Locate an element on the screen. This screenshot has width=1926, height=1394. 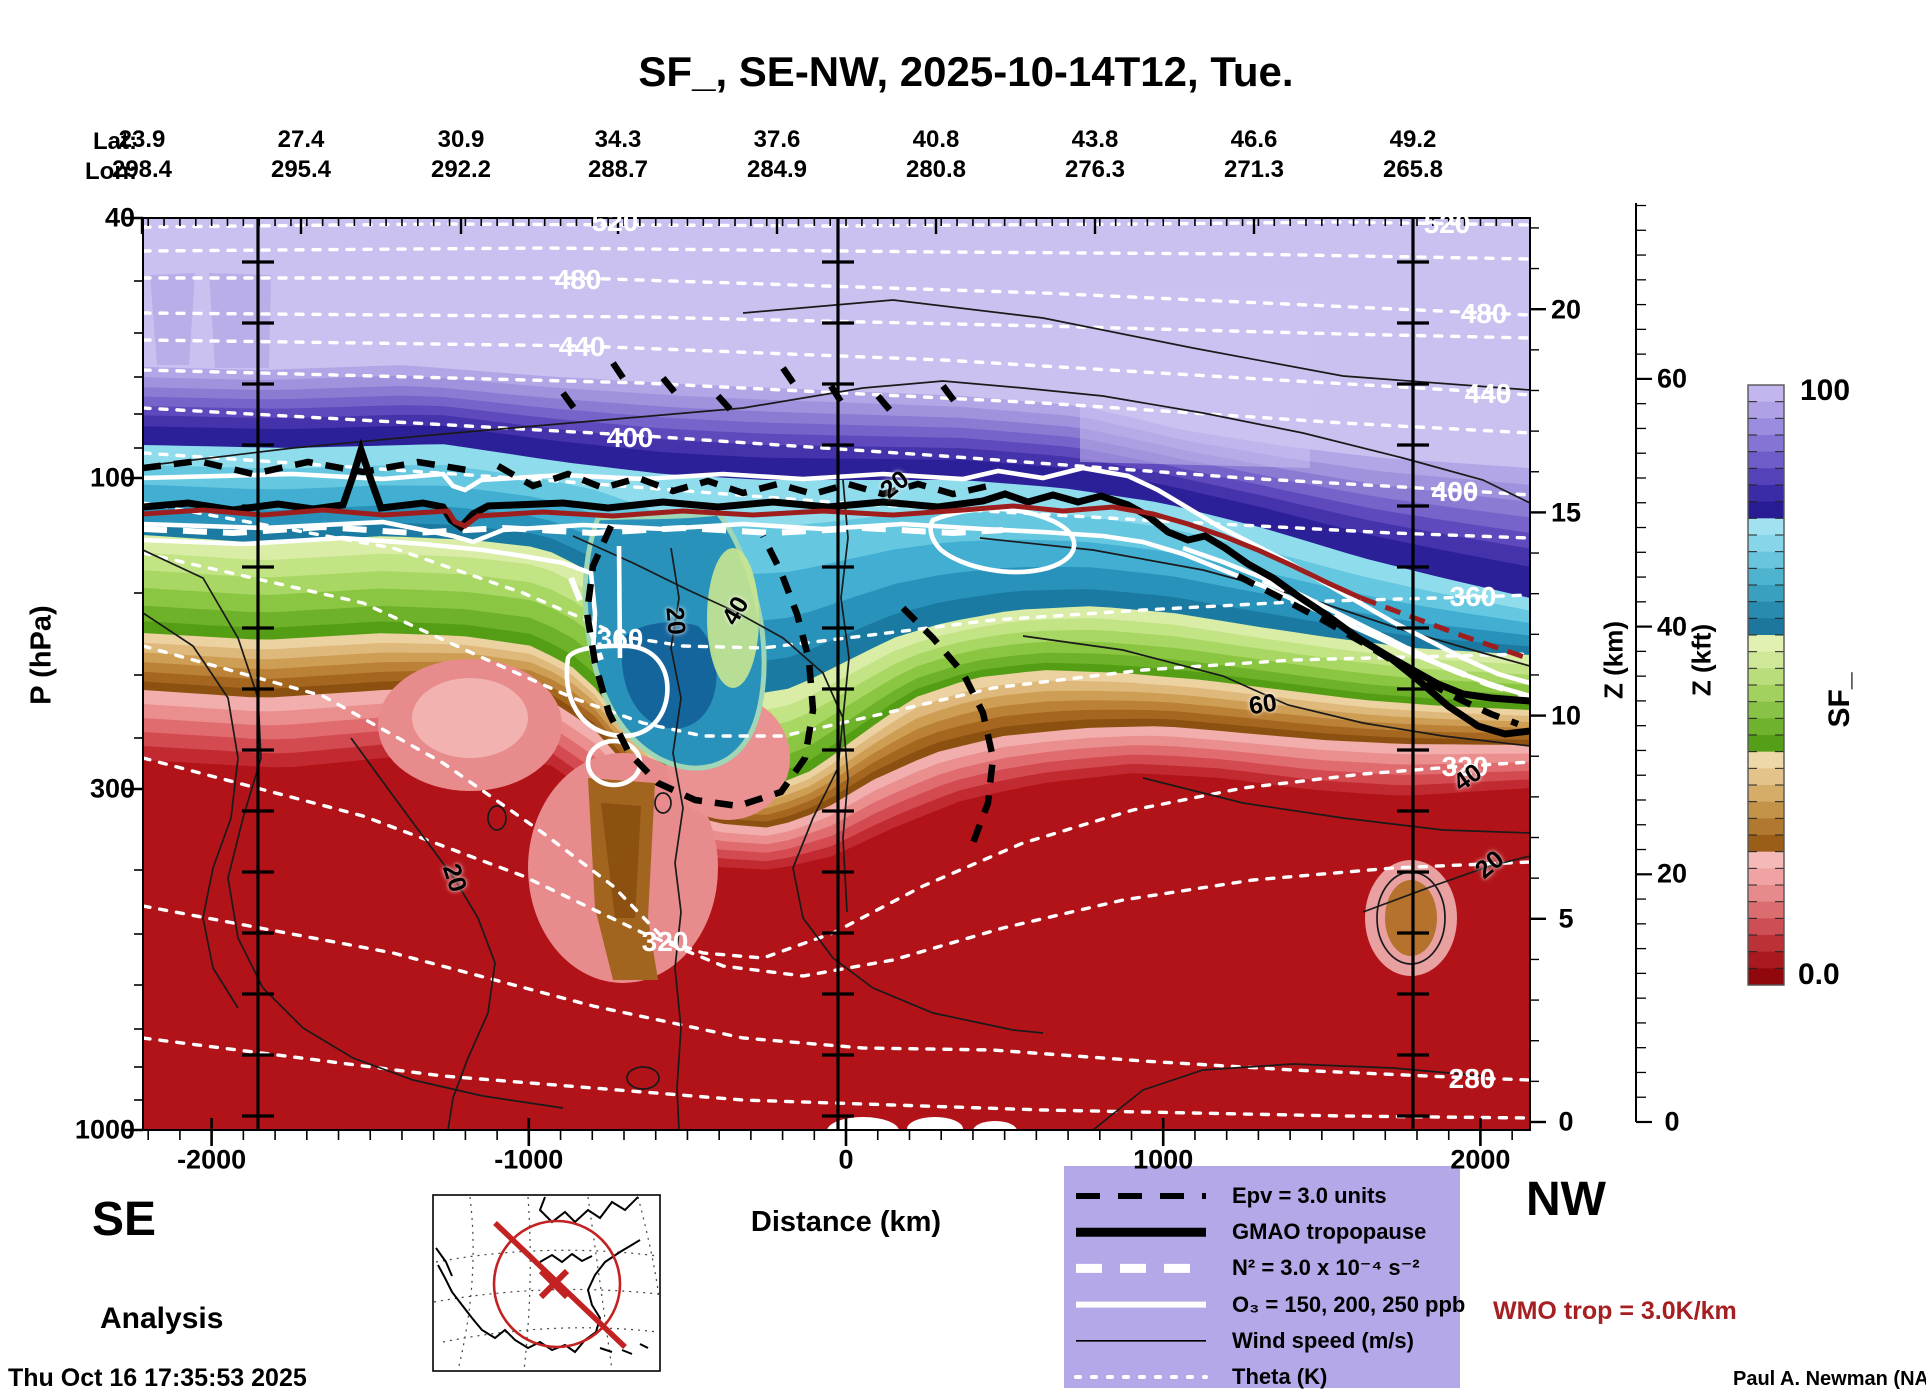
lat-value: 46.6 is located at coordinates (1254, 139).